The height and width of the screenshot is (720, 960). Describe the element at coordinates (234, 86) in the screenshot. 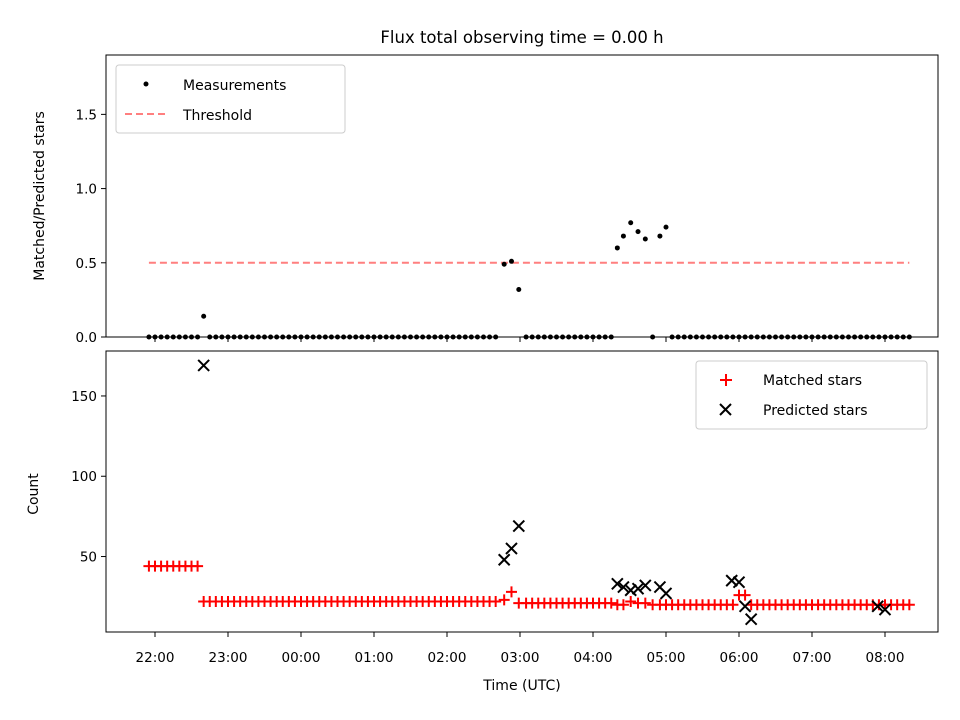

I see `legend-measurements-label: Measurements` at that location.